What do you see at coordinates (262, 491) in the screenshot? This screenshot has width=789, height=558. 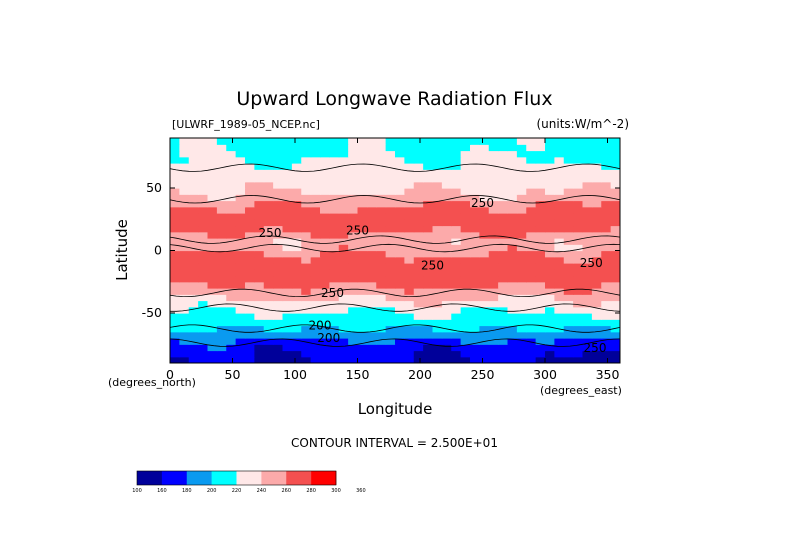 I see `colorbar-tick-label: 240` at bounding box center [262, 491].